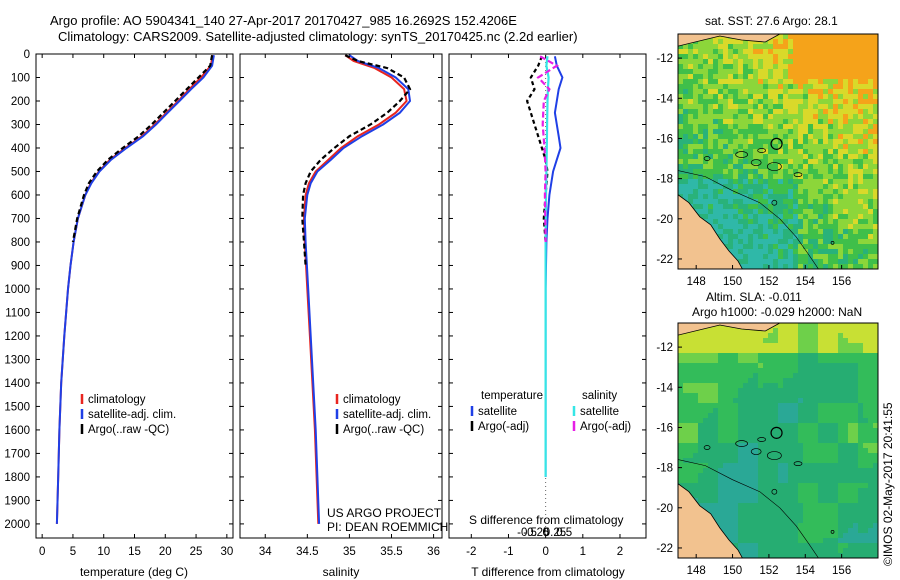  What do you see at coordinates (20, 196) in the screenshot?
I see `depth-tick-label: 600` at bounding box center [20, 196].